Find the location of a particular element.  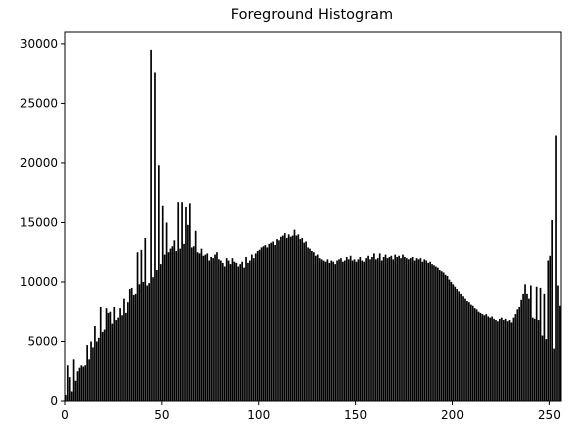

y-tick-label: 30000 is located at coordinates (39, 44).